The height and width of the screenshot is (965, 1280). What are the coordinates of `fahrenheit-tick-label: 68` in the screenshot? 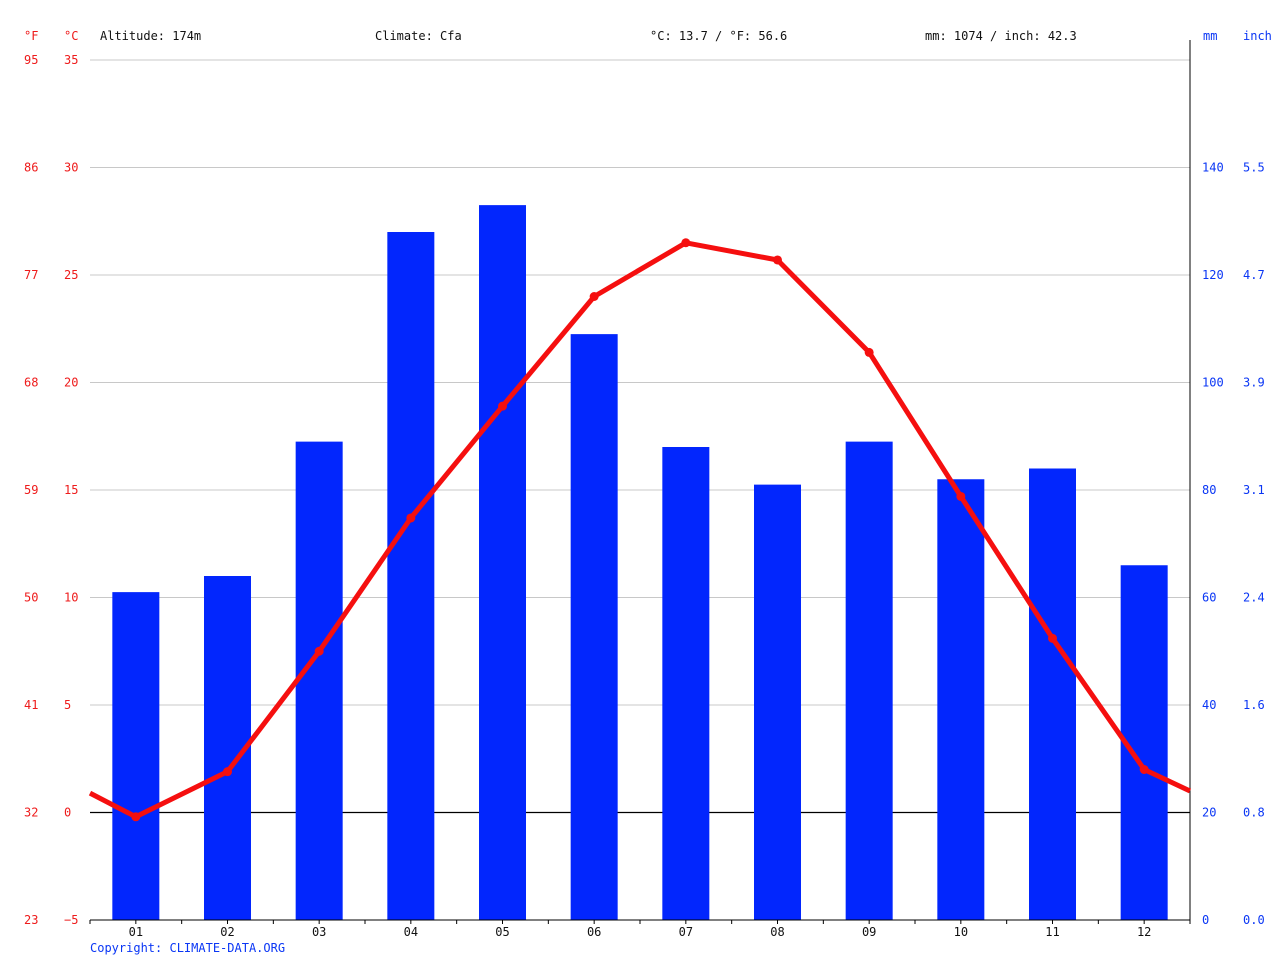 It's located at (31, 383).